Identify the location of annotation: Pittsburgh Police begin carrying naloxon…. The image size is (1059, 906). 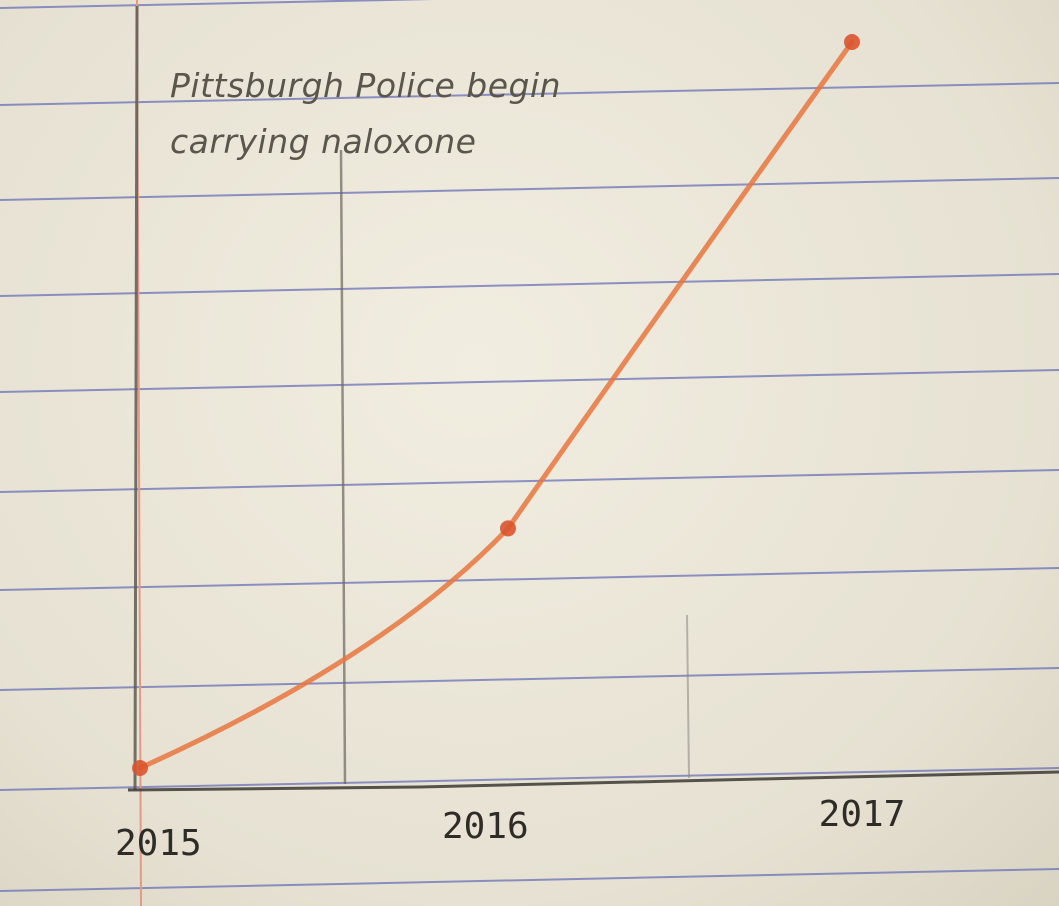
(365, 113).